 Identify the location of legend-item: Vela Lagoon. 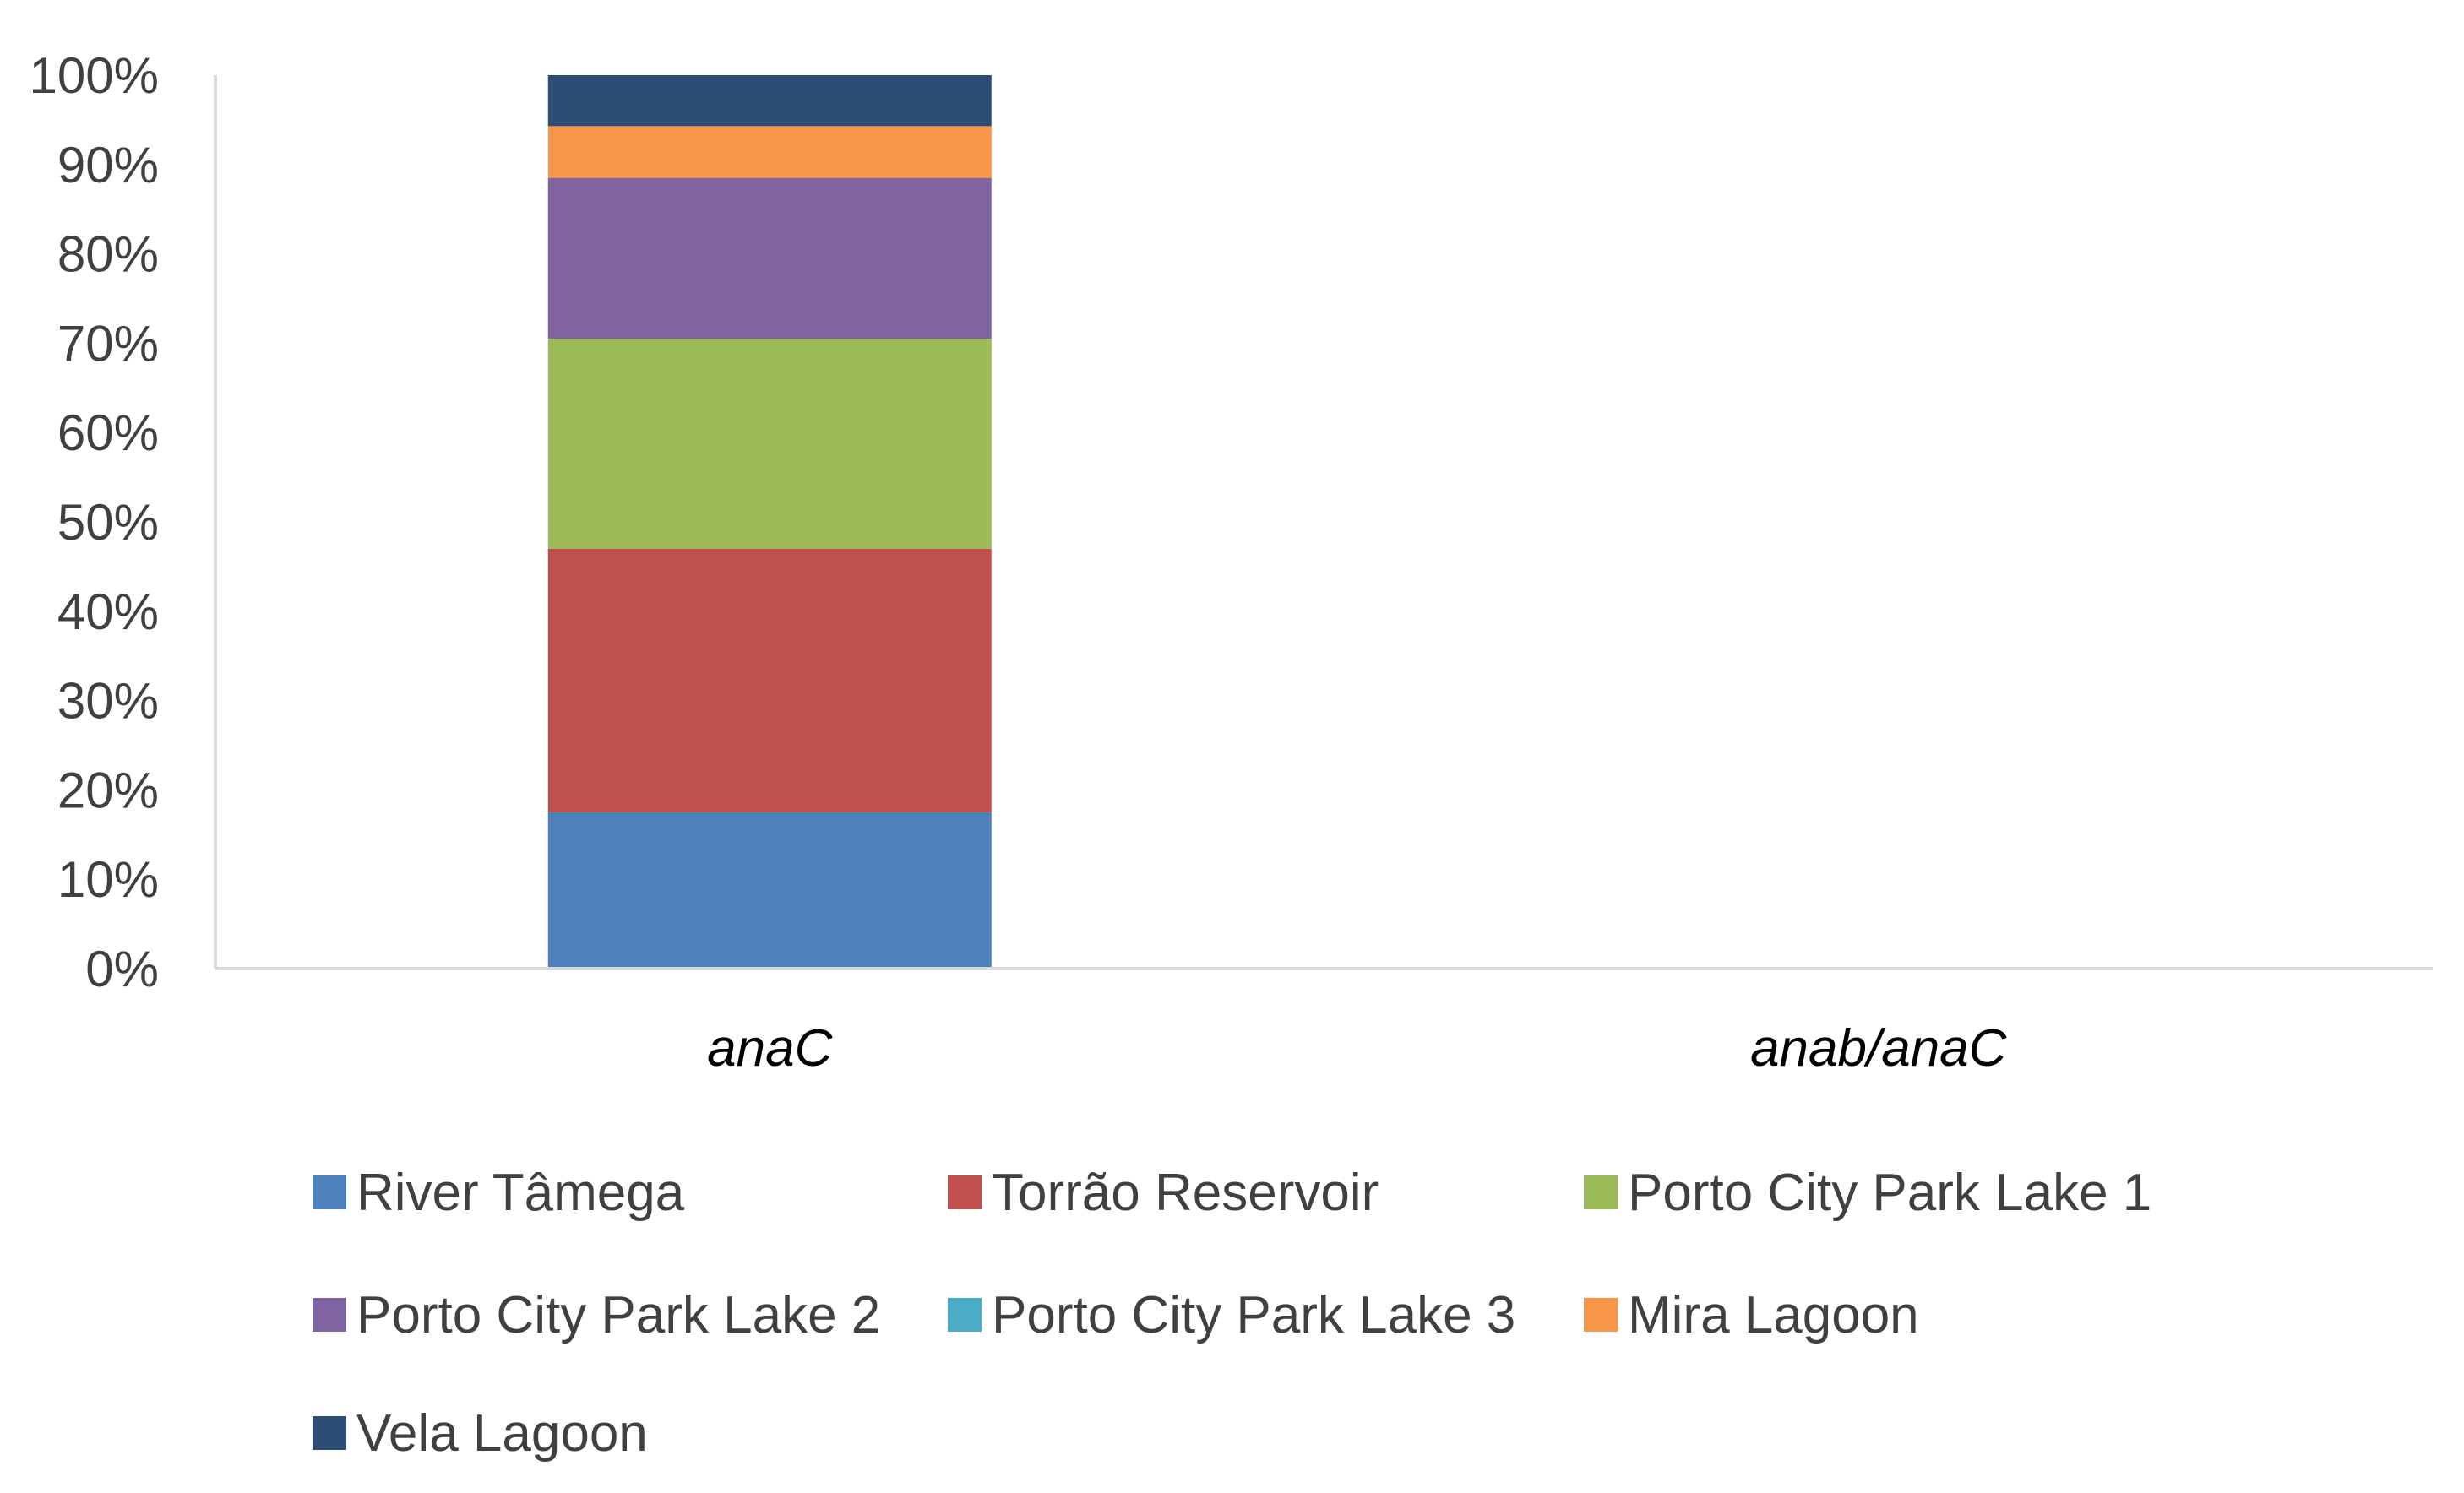
(481, 1433).